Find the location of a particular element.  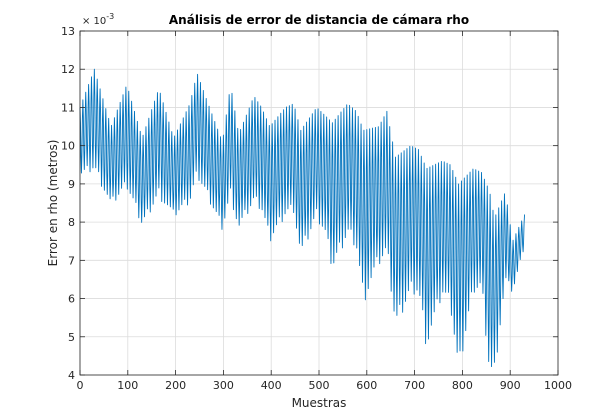

x-tick-label: 700 is located at coordinates (414, 385).